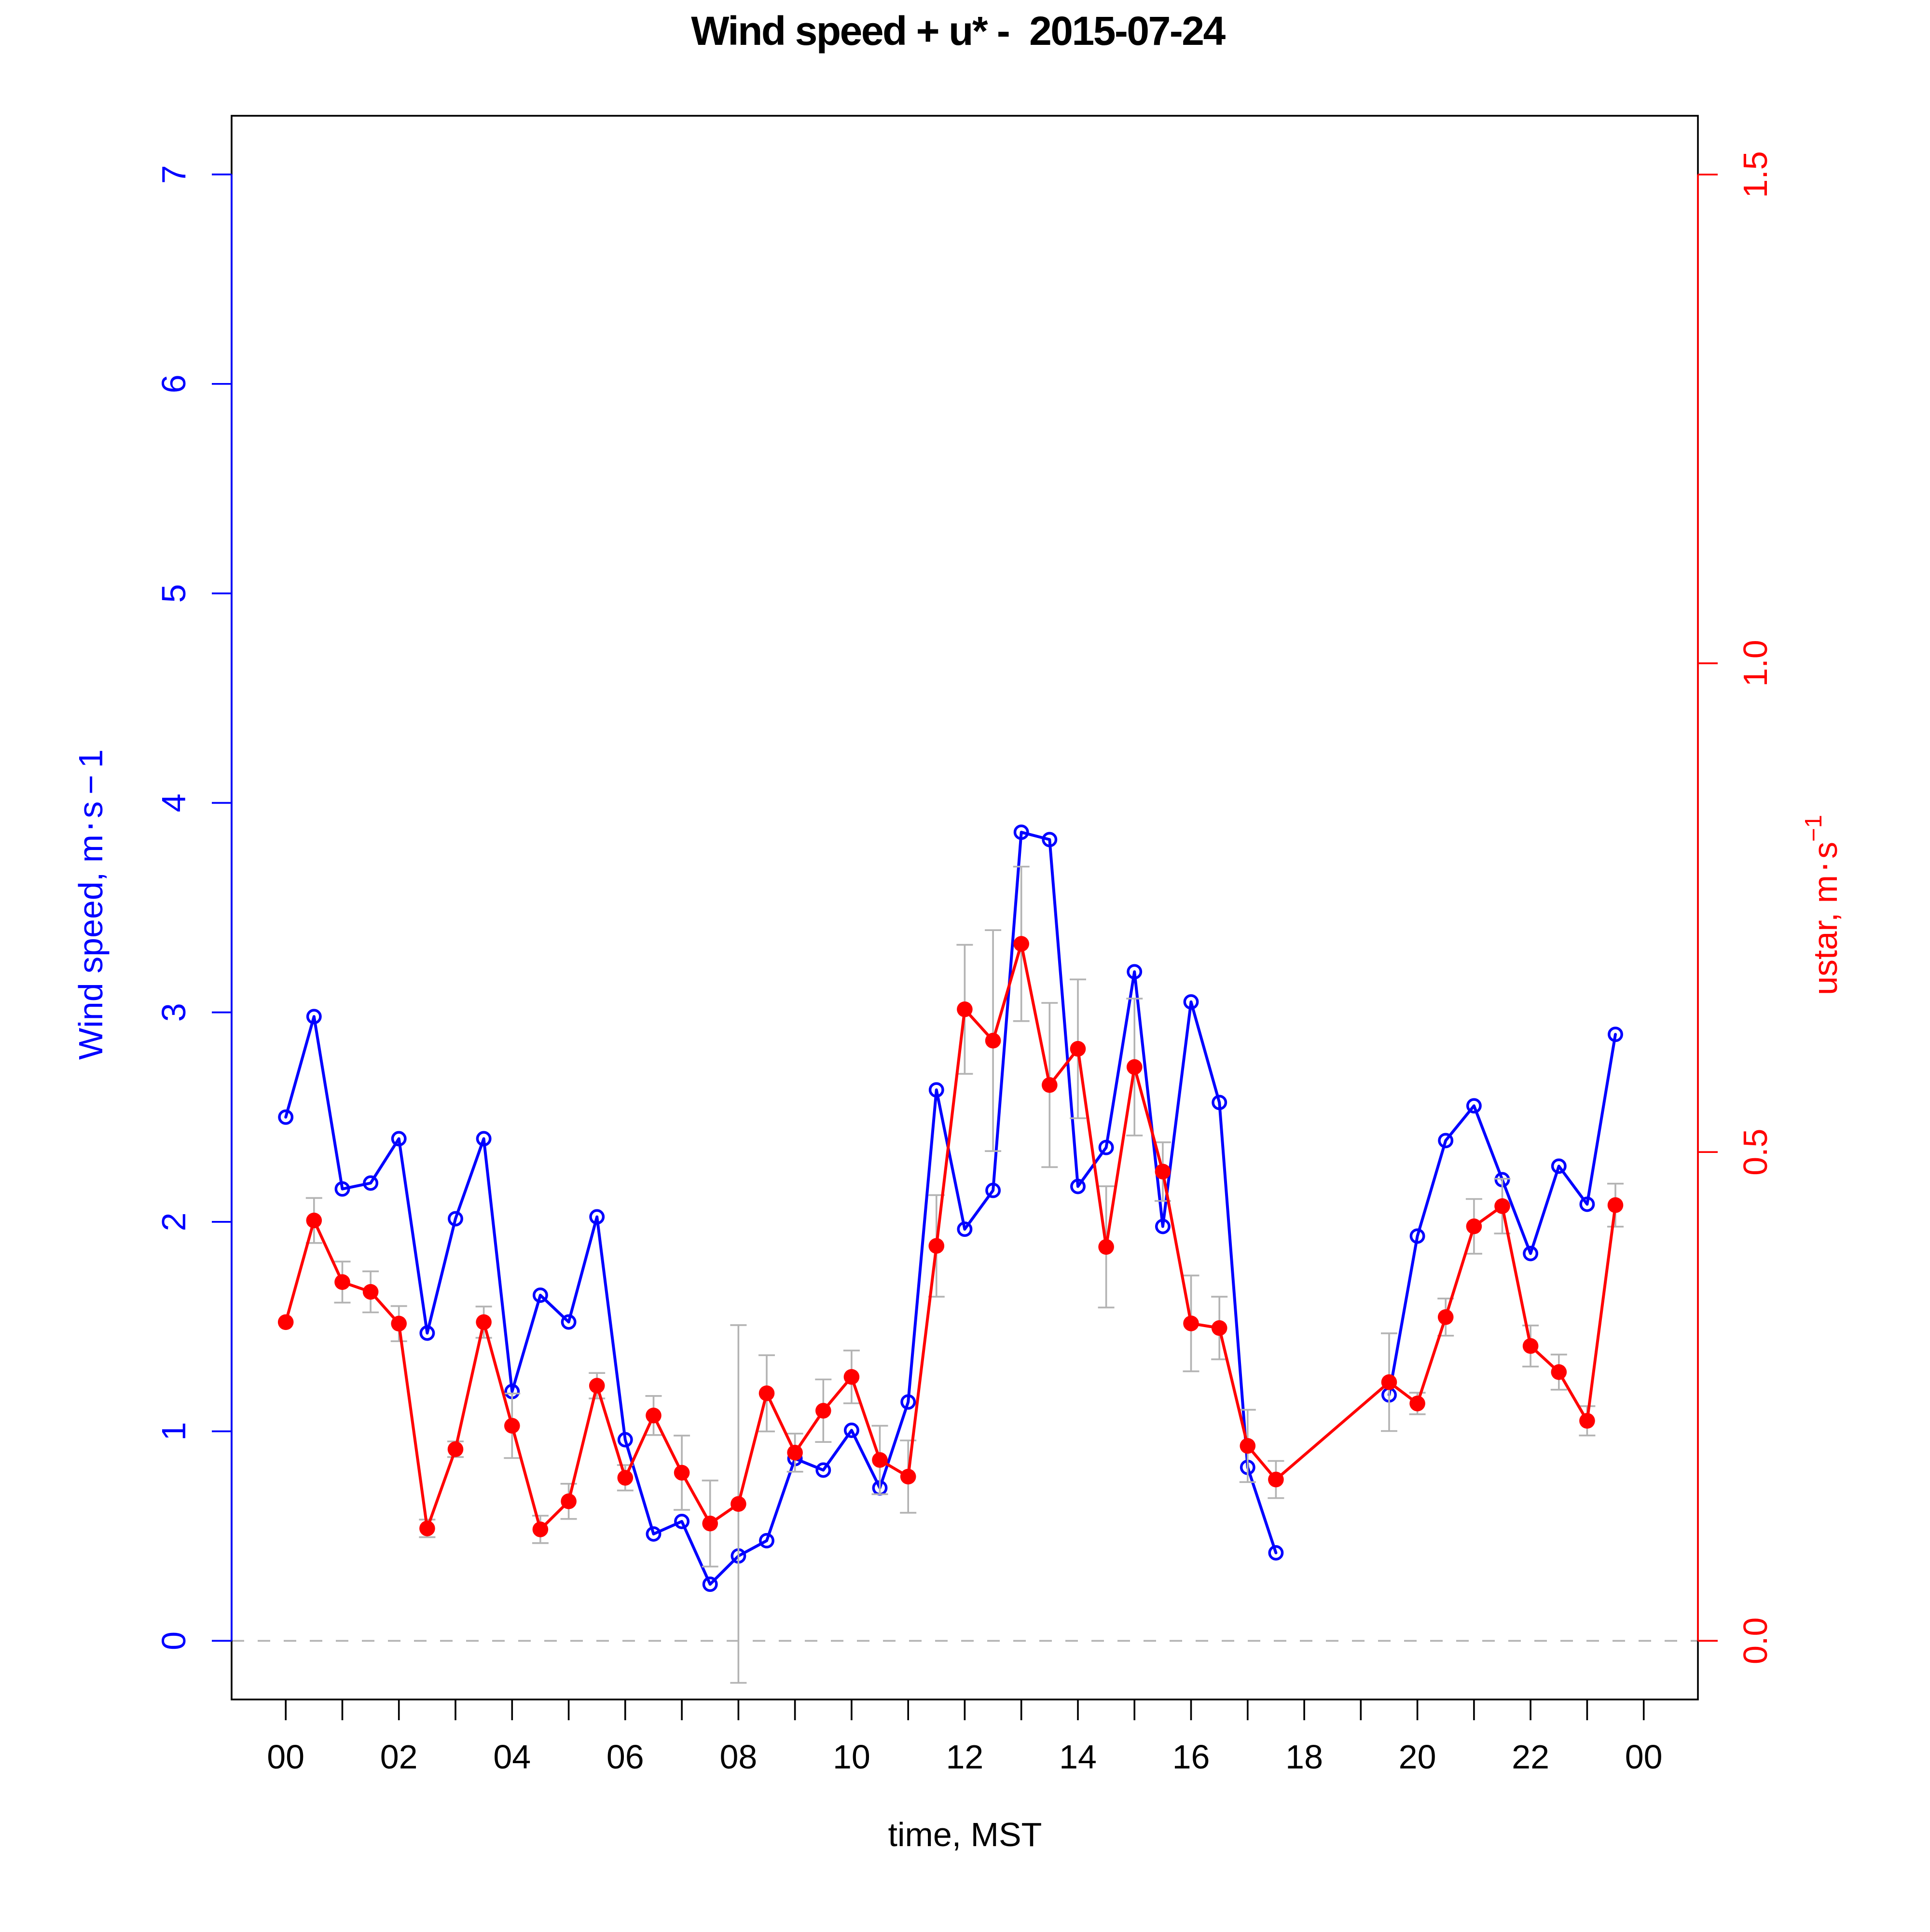 The width and height of the screenshot is (1930, 1932). I want to click on svg-text: 20, so click(1417, 1757).